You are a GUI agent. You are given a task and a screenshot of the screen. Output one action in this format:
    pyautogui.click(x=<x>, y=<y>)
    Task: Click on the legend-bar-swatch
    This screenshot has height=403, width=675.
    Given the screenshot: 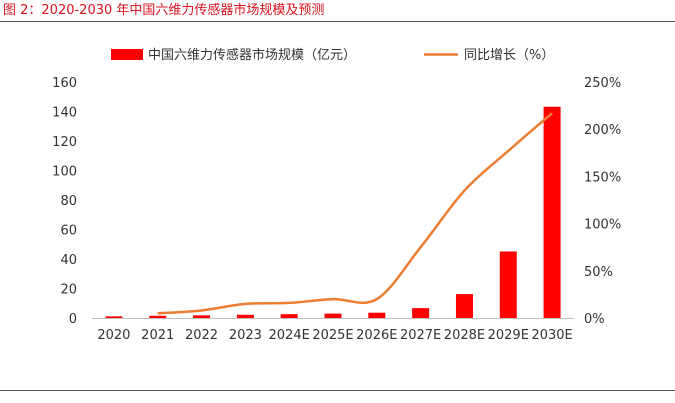 What is the action you would take?
    pyautogui.click(x=127, y=54)
    